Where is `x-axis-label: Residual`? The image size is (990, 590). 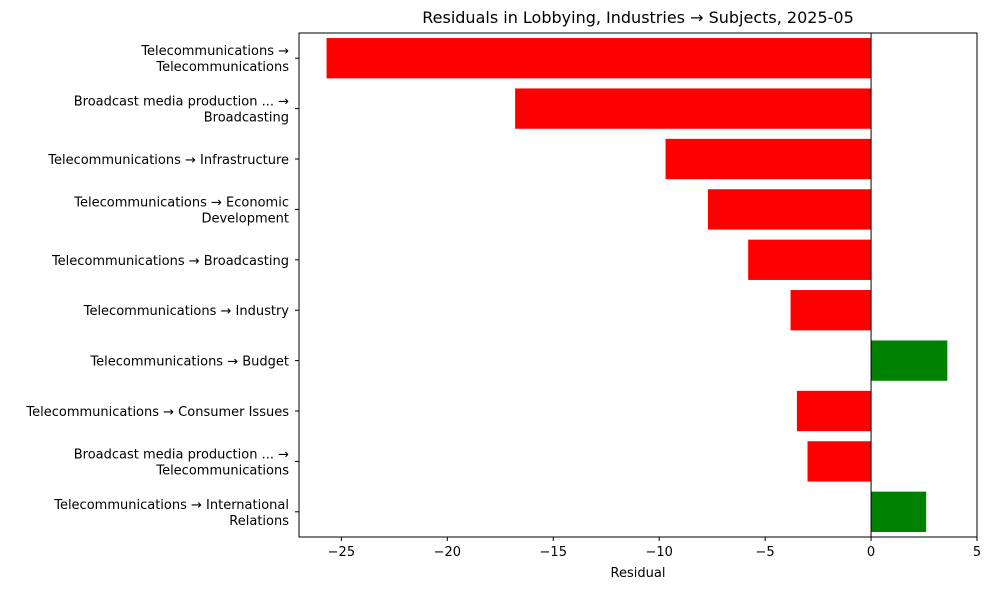
x-axis-label: Residual is located at coordinates (638, 573).